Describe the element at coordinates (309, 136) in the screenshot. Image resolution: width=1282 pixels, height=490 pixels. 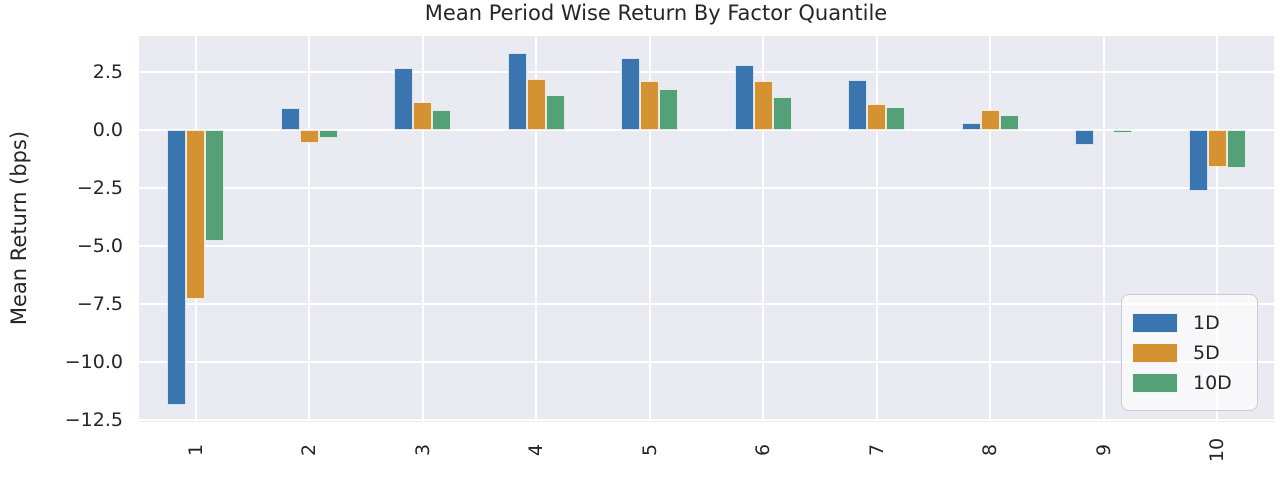
I see `bar-5d-q2` at that location.